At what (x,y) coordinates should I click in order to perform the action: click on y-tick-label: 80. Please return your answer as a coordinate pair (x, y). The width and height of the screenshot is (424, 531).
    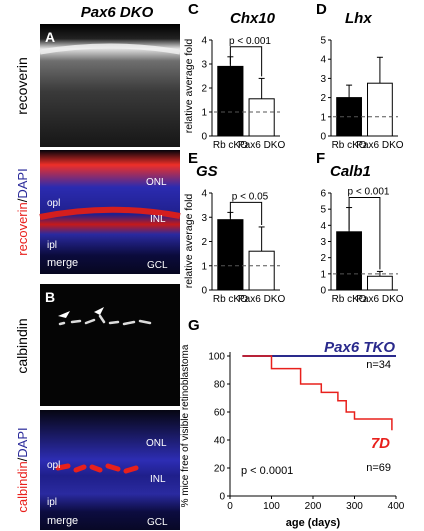
    Looking at the image, I should click on (220, 385).